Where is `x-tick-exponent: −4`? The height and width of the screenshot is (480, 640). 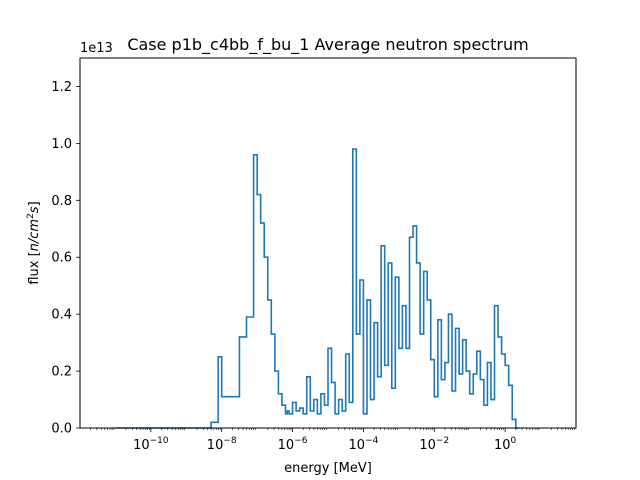
x-tick-exponent: −4 is located at coordinates (372, 441).